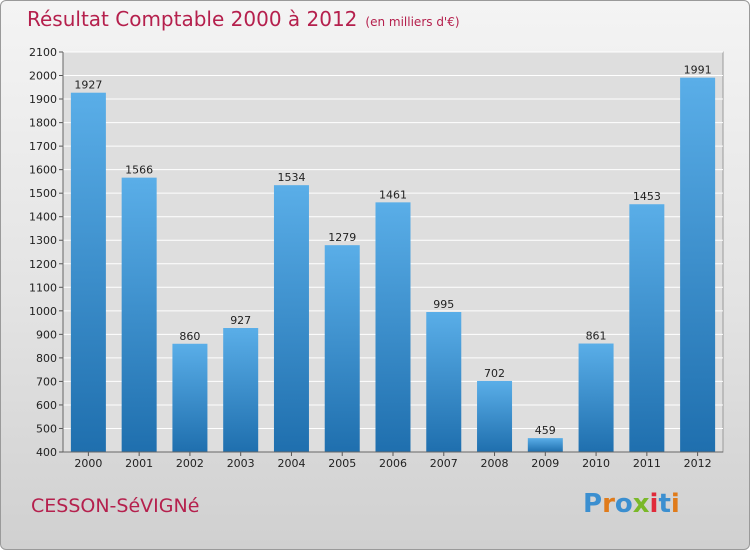 This screenshot has width=750, height=550. Describe the element at coordinates (342, 463) in the screenshot. I see `x-tick-label: 2005` at that location.